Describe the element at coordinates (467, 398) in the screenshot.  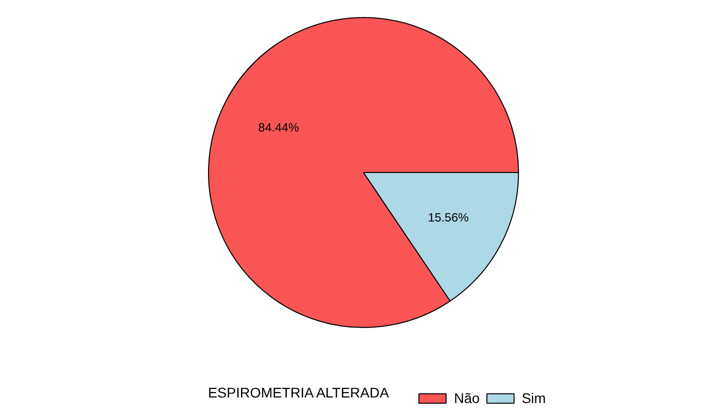
I see `legend-label: Não` at that location.